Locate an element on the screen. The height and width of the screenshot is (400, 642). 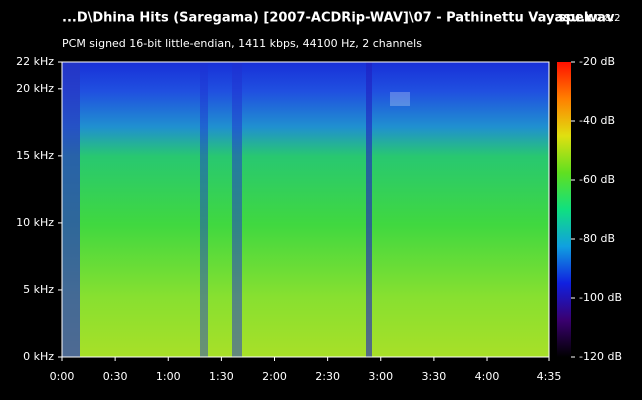
colorbar-tick-label: -20 dB is located at coordinates (597, 61).